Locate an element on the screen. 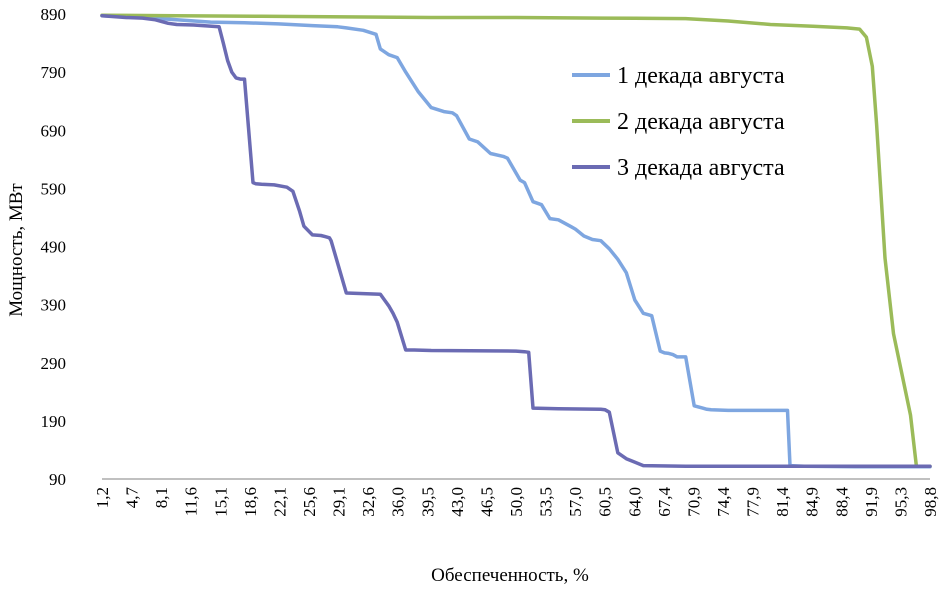 The width and height of the screenshot is (949, 590). y-tick-label: 490 is located at coordinates (54, 247).